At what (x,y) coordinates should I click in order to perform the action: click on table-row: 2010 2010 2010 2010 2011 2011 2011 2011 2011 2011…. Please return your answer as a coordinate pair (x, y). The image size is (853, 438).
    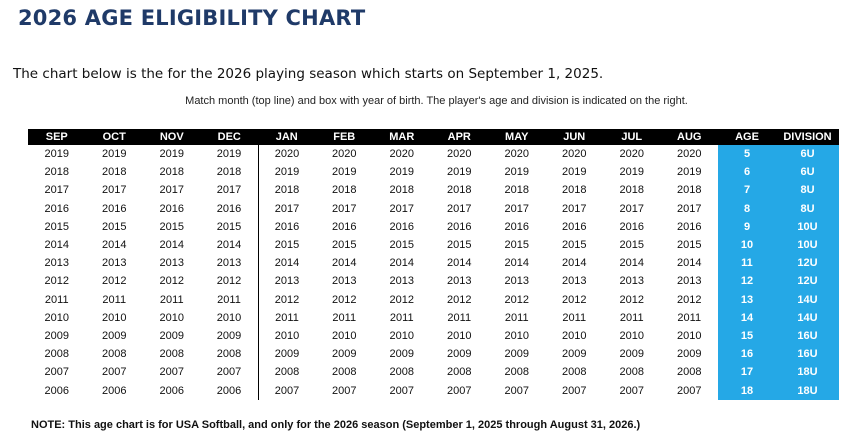
    Looking at the image, I should click on (433, 317).